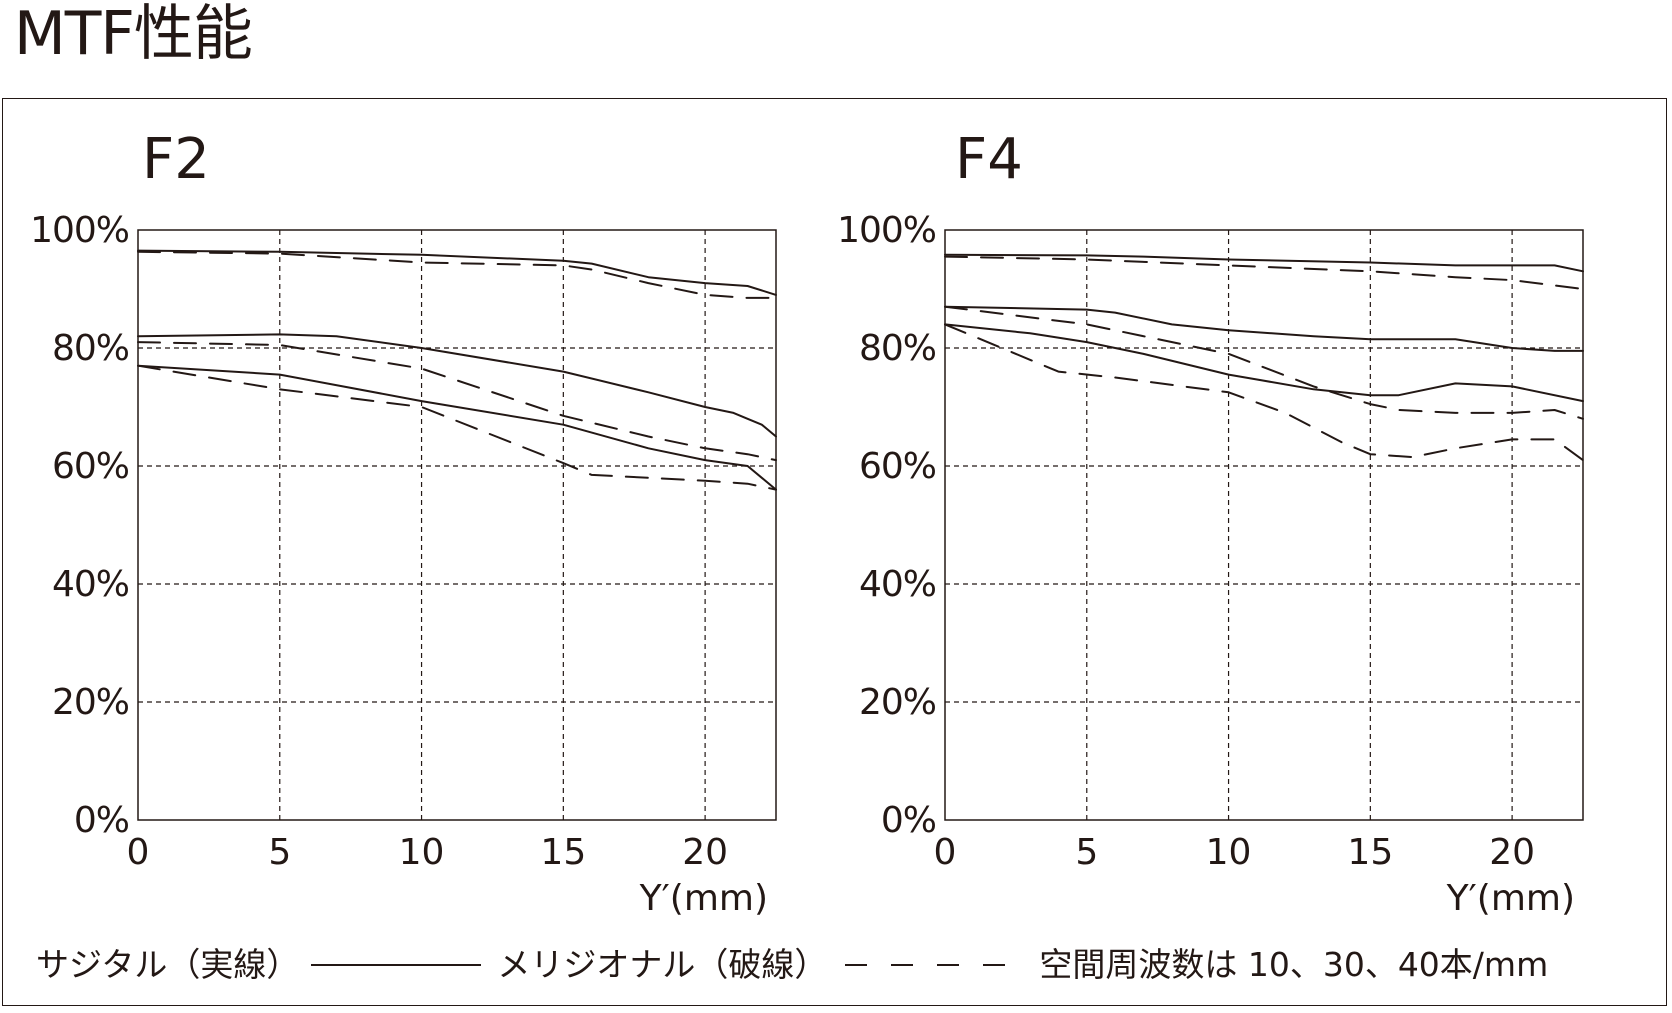 The width and height of the screenshot is (1672, 1013). I want to click on chart-f4-series-4-dashed-line, so click(1264, 362).